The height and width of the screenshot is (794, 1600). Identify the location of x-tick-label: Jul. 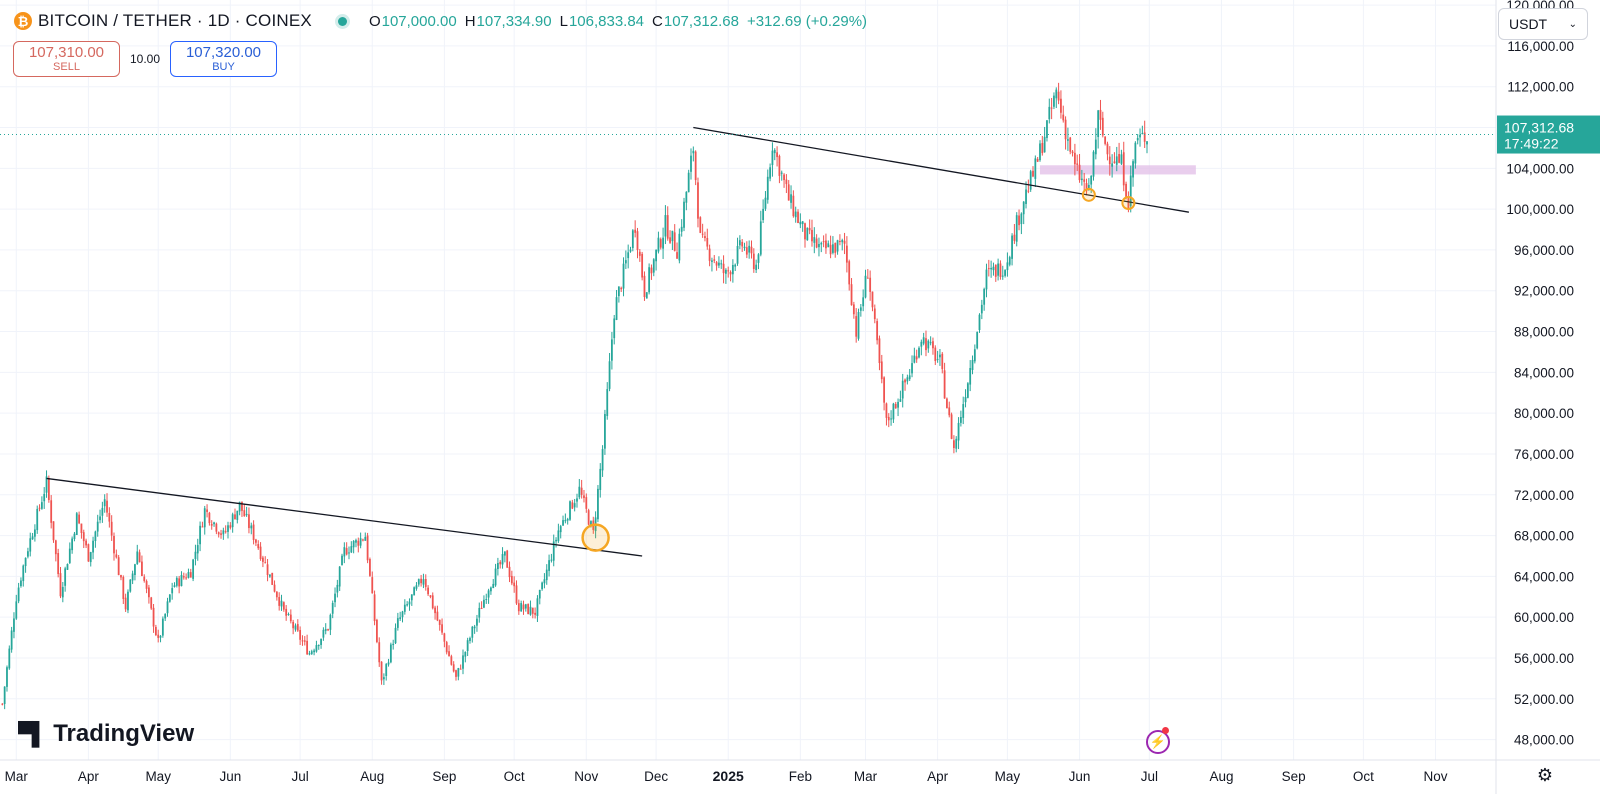
(299, 776).